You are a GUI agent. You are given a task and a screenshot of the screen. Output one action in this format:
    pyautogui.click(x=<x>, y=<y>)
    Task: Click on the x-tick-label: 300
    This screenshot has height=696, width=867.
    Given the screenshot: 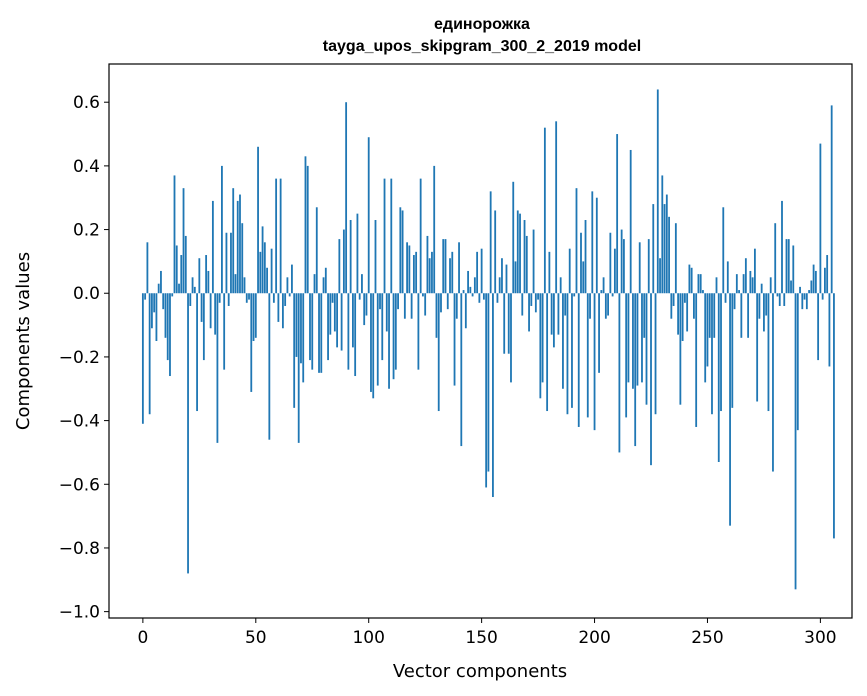 What is the action you would take?
    pyautogui.click(x=820, y=638)
    